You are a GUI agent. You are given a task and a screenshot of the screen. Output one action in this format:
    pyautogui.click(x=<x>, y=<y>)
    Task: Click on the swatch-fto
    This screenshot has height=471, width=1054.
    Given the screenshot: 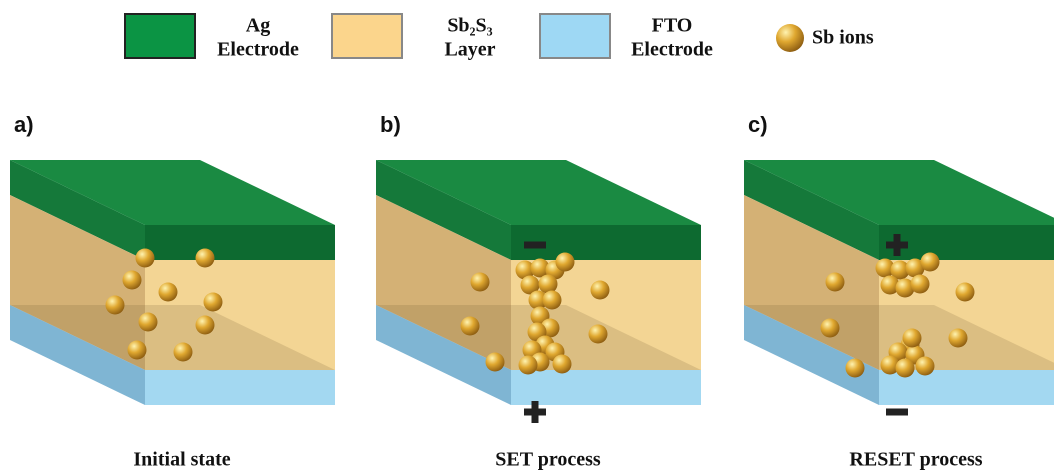 What is the action you would take?
    pyautogui.click(x=575, y=36)
    